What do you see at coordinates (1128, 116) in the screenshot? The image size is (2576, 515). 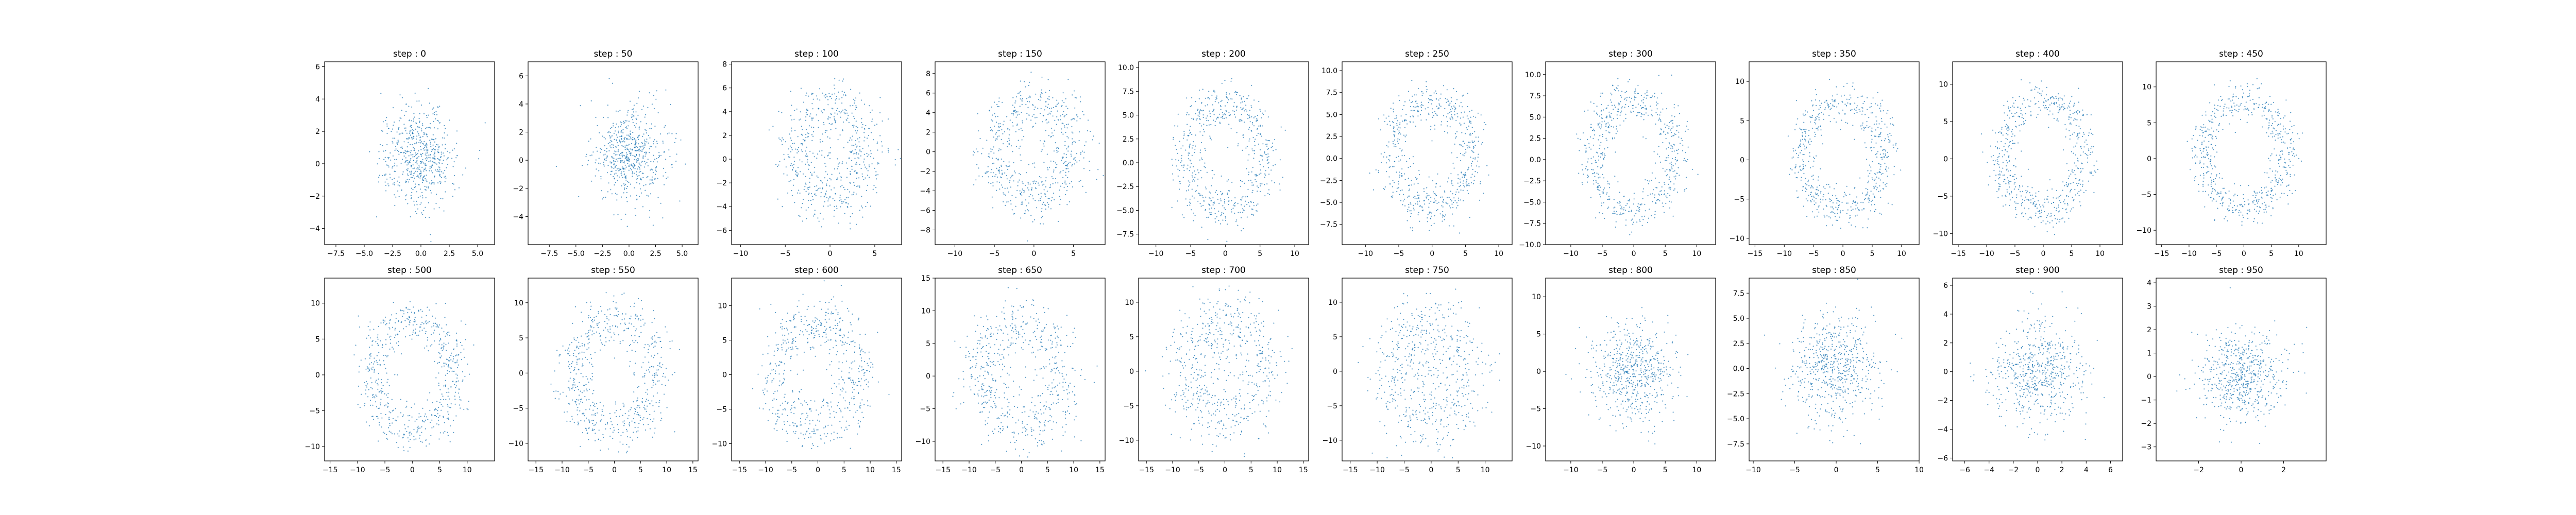 I see `y-tick-label: 5.0` at bounding box center [1128, 116].